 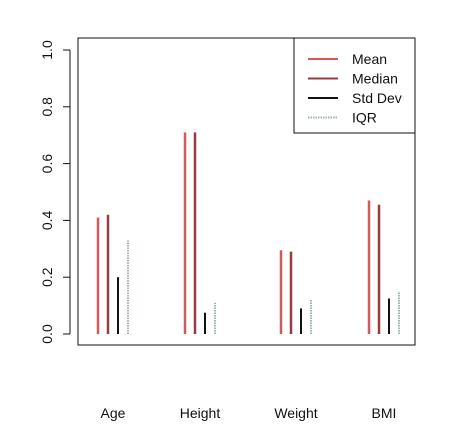 What do you see at coordinates (54, 192) in the screenshot?
I see `y-axis-ticks: 0.0 0.2 0.4 0.6 0.8 1.0` at bounding box center [54, 192].